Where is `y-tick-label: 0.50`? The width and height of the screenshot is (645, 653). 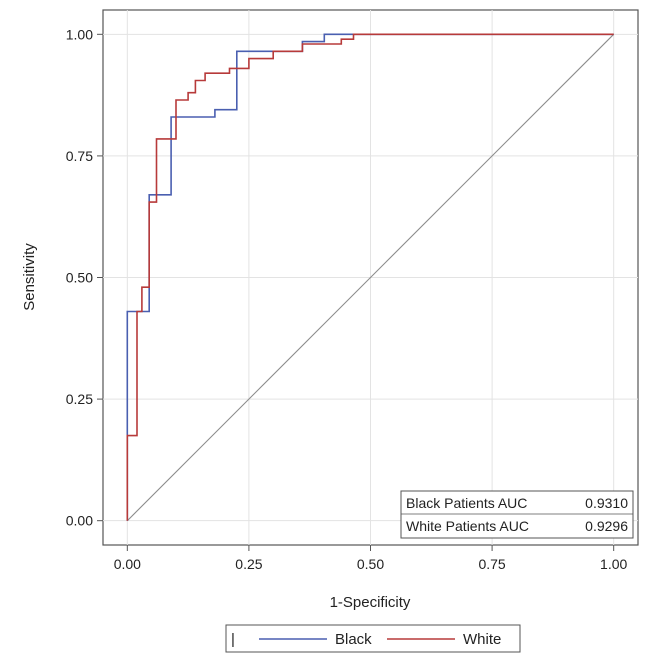
y-tick-label: 0.50 is located at coordinates (79, 278).